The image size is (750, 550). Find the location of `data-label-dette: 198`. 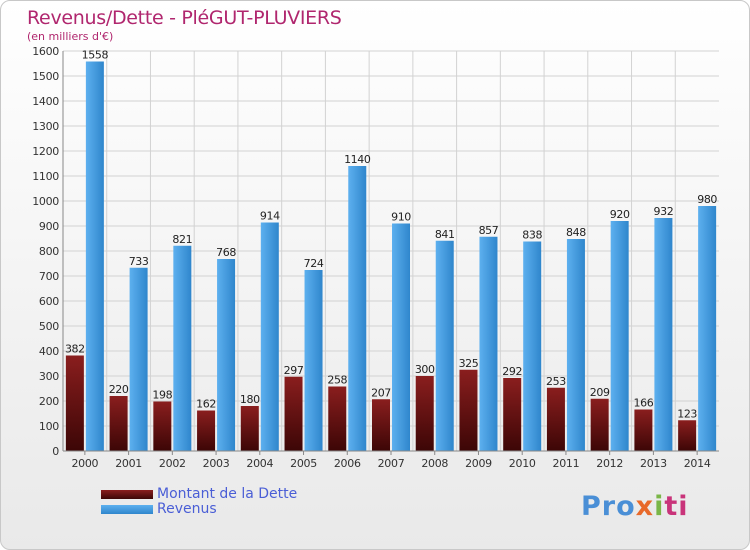

data-label-dette: 198 is located at coordinates (162, 395).